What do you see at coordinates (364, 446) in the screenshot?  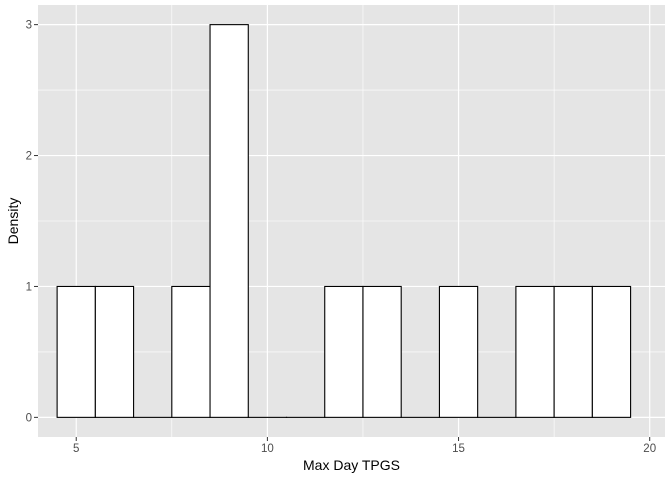 I see `x-axis-ticks: 5 10 15 20` at bounding box center [364, 446].